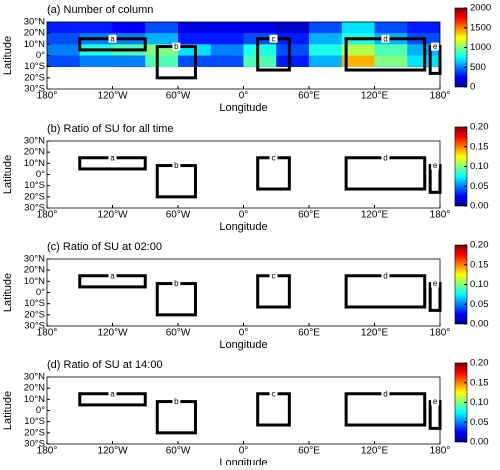 The image size is (500, 470). Describe the element at coordinates (480, 27) in the screenshot. I see `colorbar-tick-label: 1500` at that location.